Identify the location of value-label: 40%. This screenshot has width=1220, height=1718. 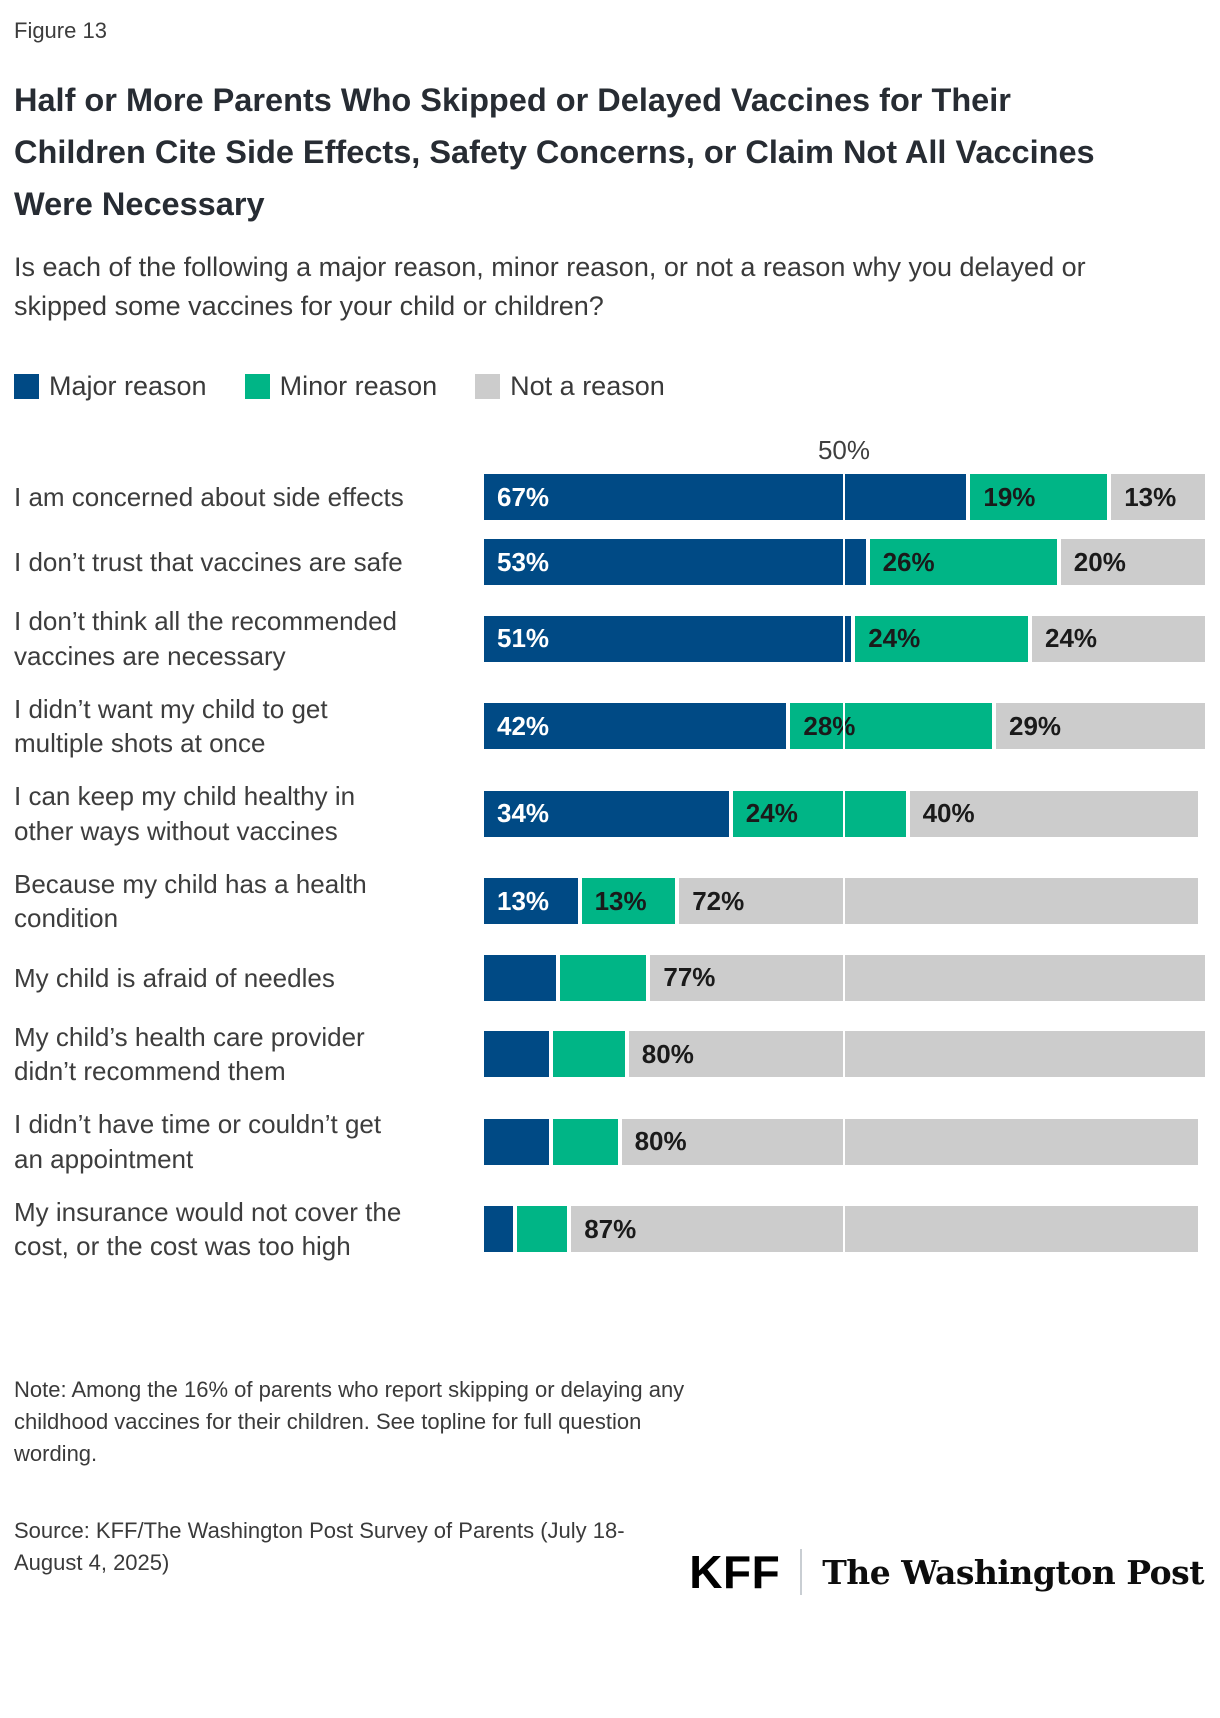
(948, 813).